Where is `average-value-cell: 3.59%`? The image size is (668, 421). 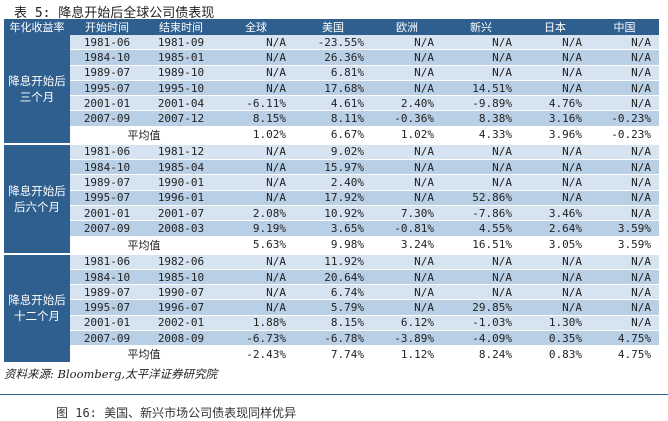 average-value-cell: 3.59% is located at coordinates (624, 245).